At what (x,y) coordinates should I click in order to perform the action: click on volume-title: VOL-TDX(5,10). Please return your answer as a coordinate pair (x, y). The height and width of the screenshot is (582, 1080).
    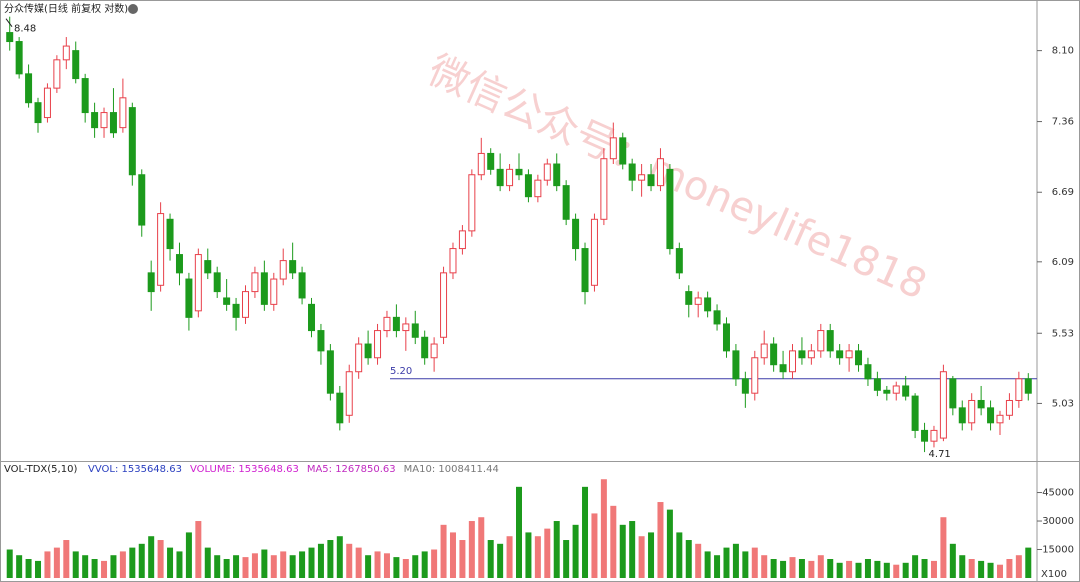
    Looking at the image, I should click on (40, 469).